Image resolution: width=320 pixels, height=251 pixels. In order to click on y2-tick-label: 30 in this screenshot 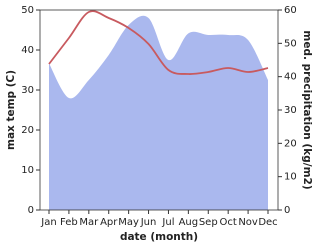, I will do `click(290, 110)`.